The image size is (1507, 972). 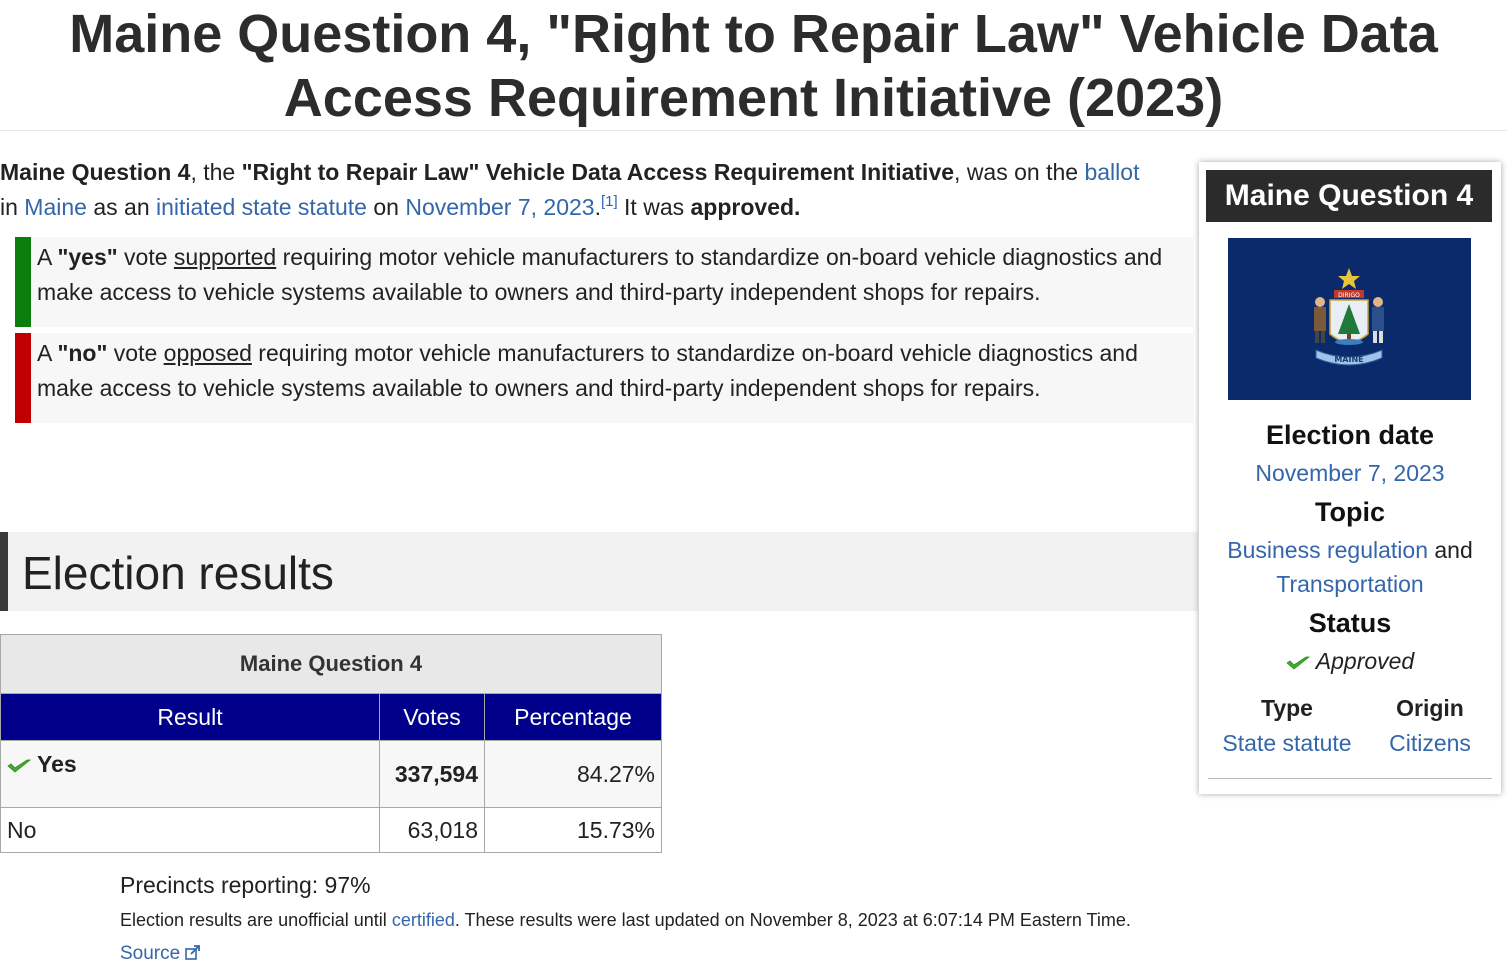 I want to click on table-caption: Maine Question 4, so click(x=331, y=664).